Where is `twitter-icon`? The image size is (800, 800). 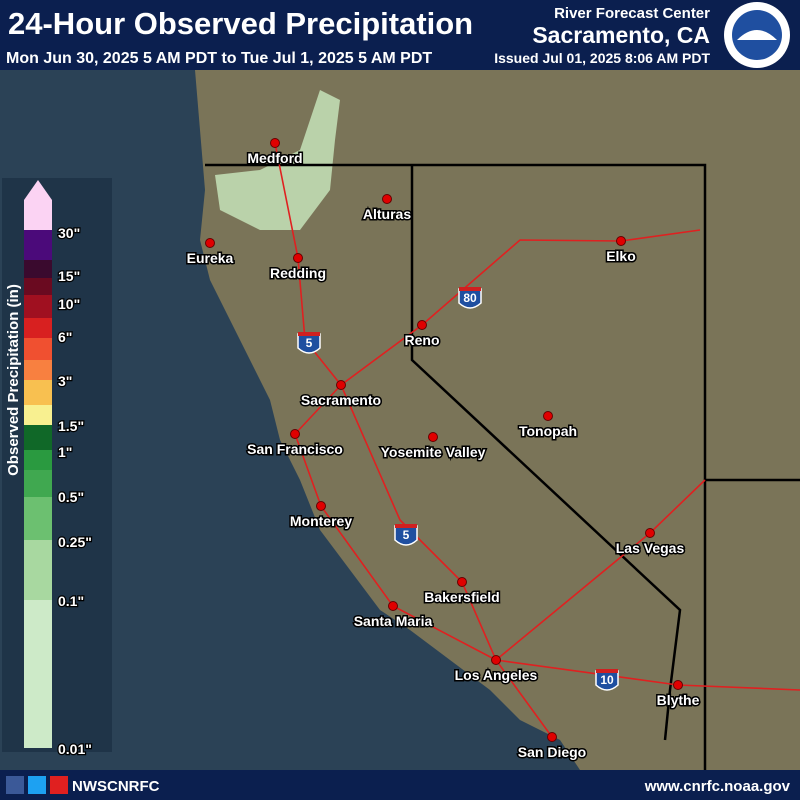
twitter-icon is located at coordinates (37, 785).